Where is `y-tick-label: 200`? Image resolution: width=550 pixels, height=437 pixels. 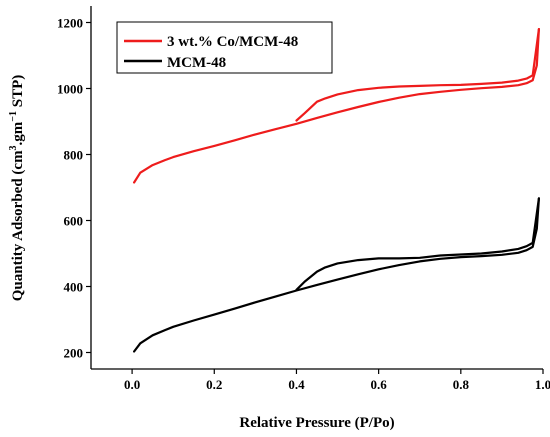 y-tick-label: 200 is located at coordinates (74, 353).